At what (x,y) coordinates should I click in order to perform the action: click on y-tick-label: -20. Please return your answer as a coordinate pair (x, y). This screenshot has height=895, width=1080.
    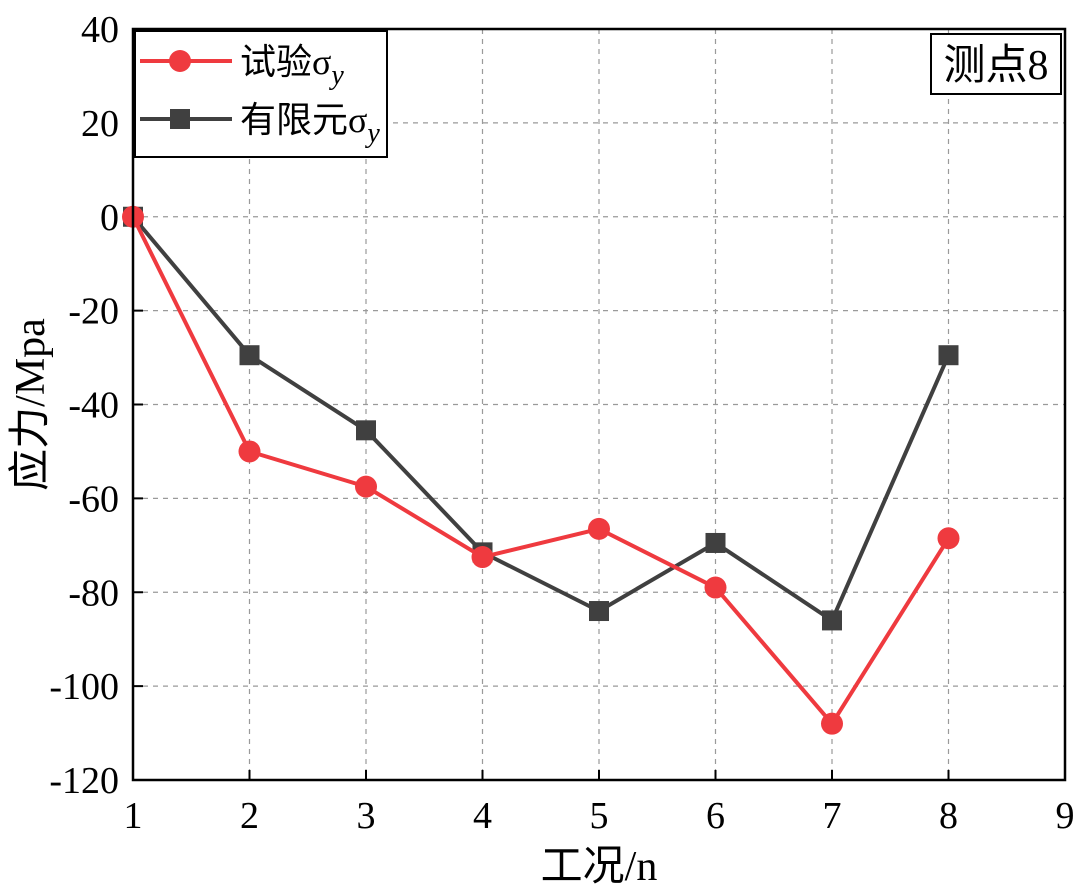
    Looking at the image, I should click on (93, 312).